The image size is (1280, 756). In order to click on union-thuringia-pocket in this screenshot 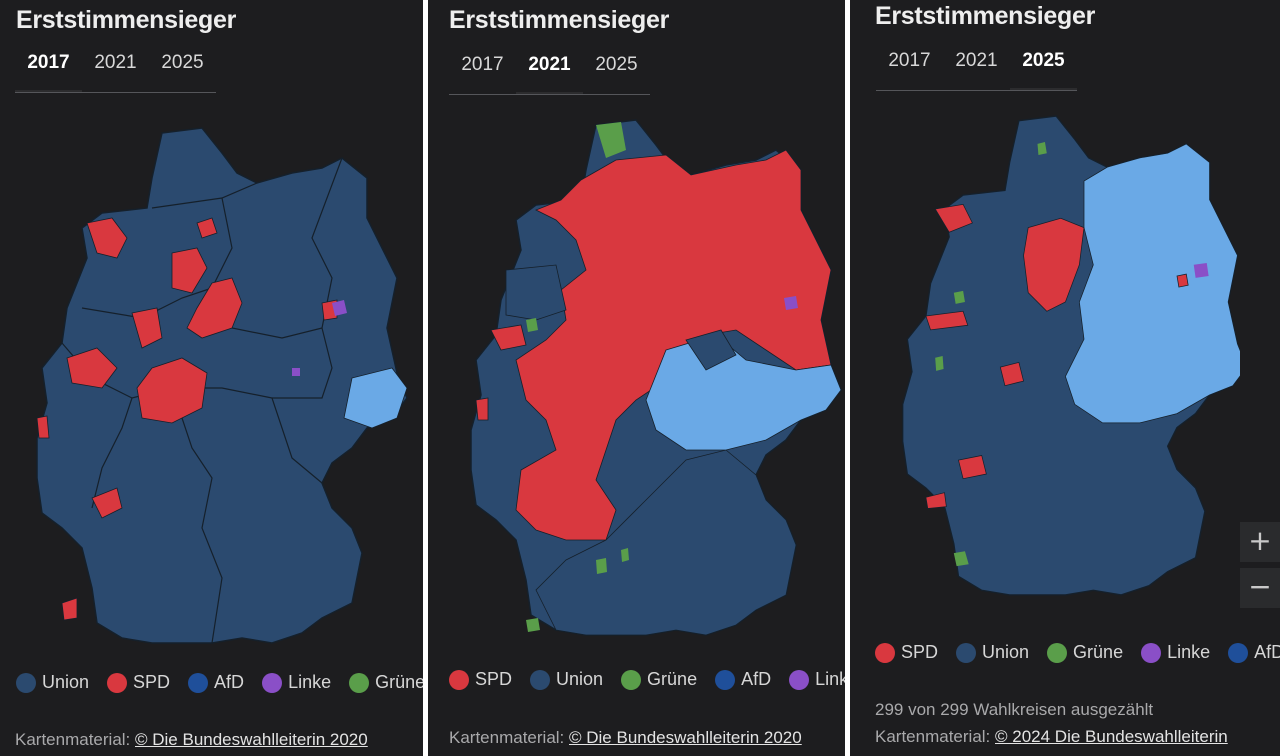, I will do `click(711, 350)`.